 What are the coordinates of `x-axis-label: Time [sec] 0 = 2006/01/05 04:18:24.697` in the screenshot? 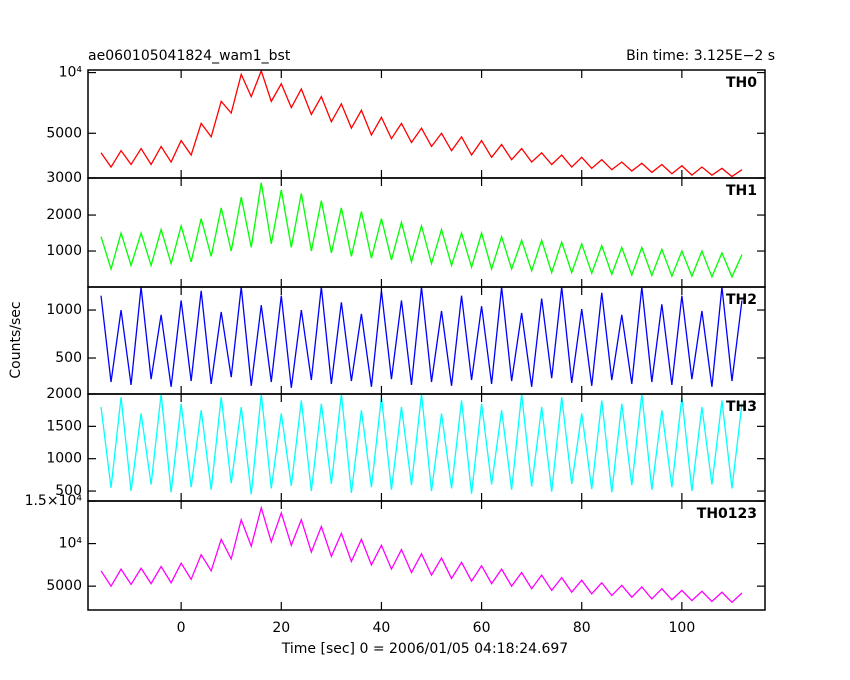 It's located at (424, 649).